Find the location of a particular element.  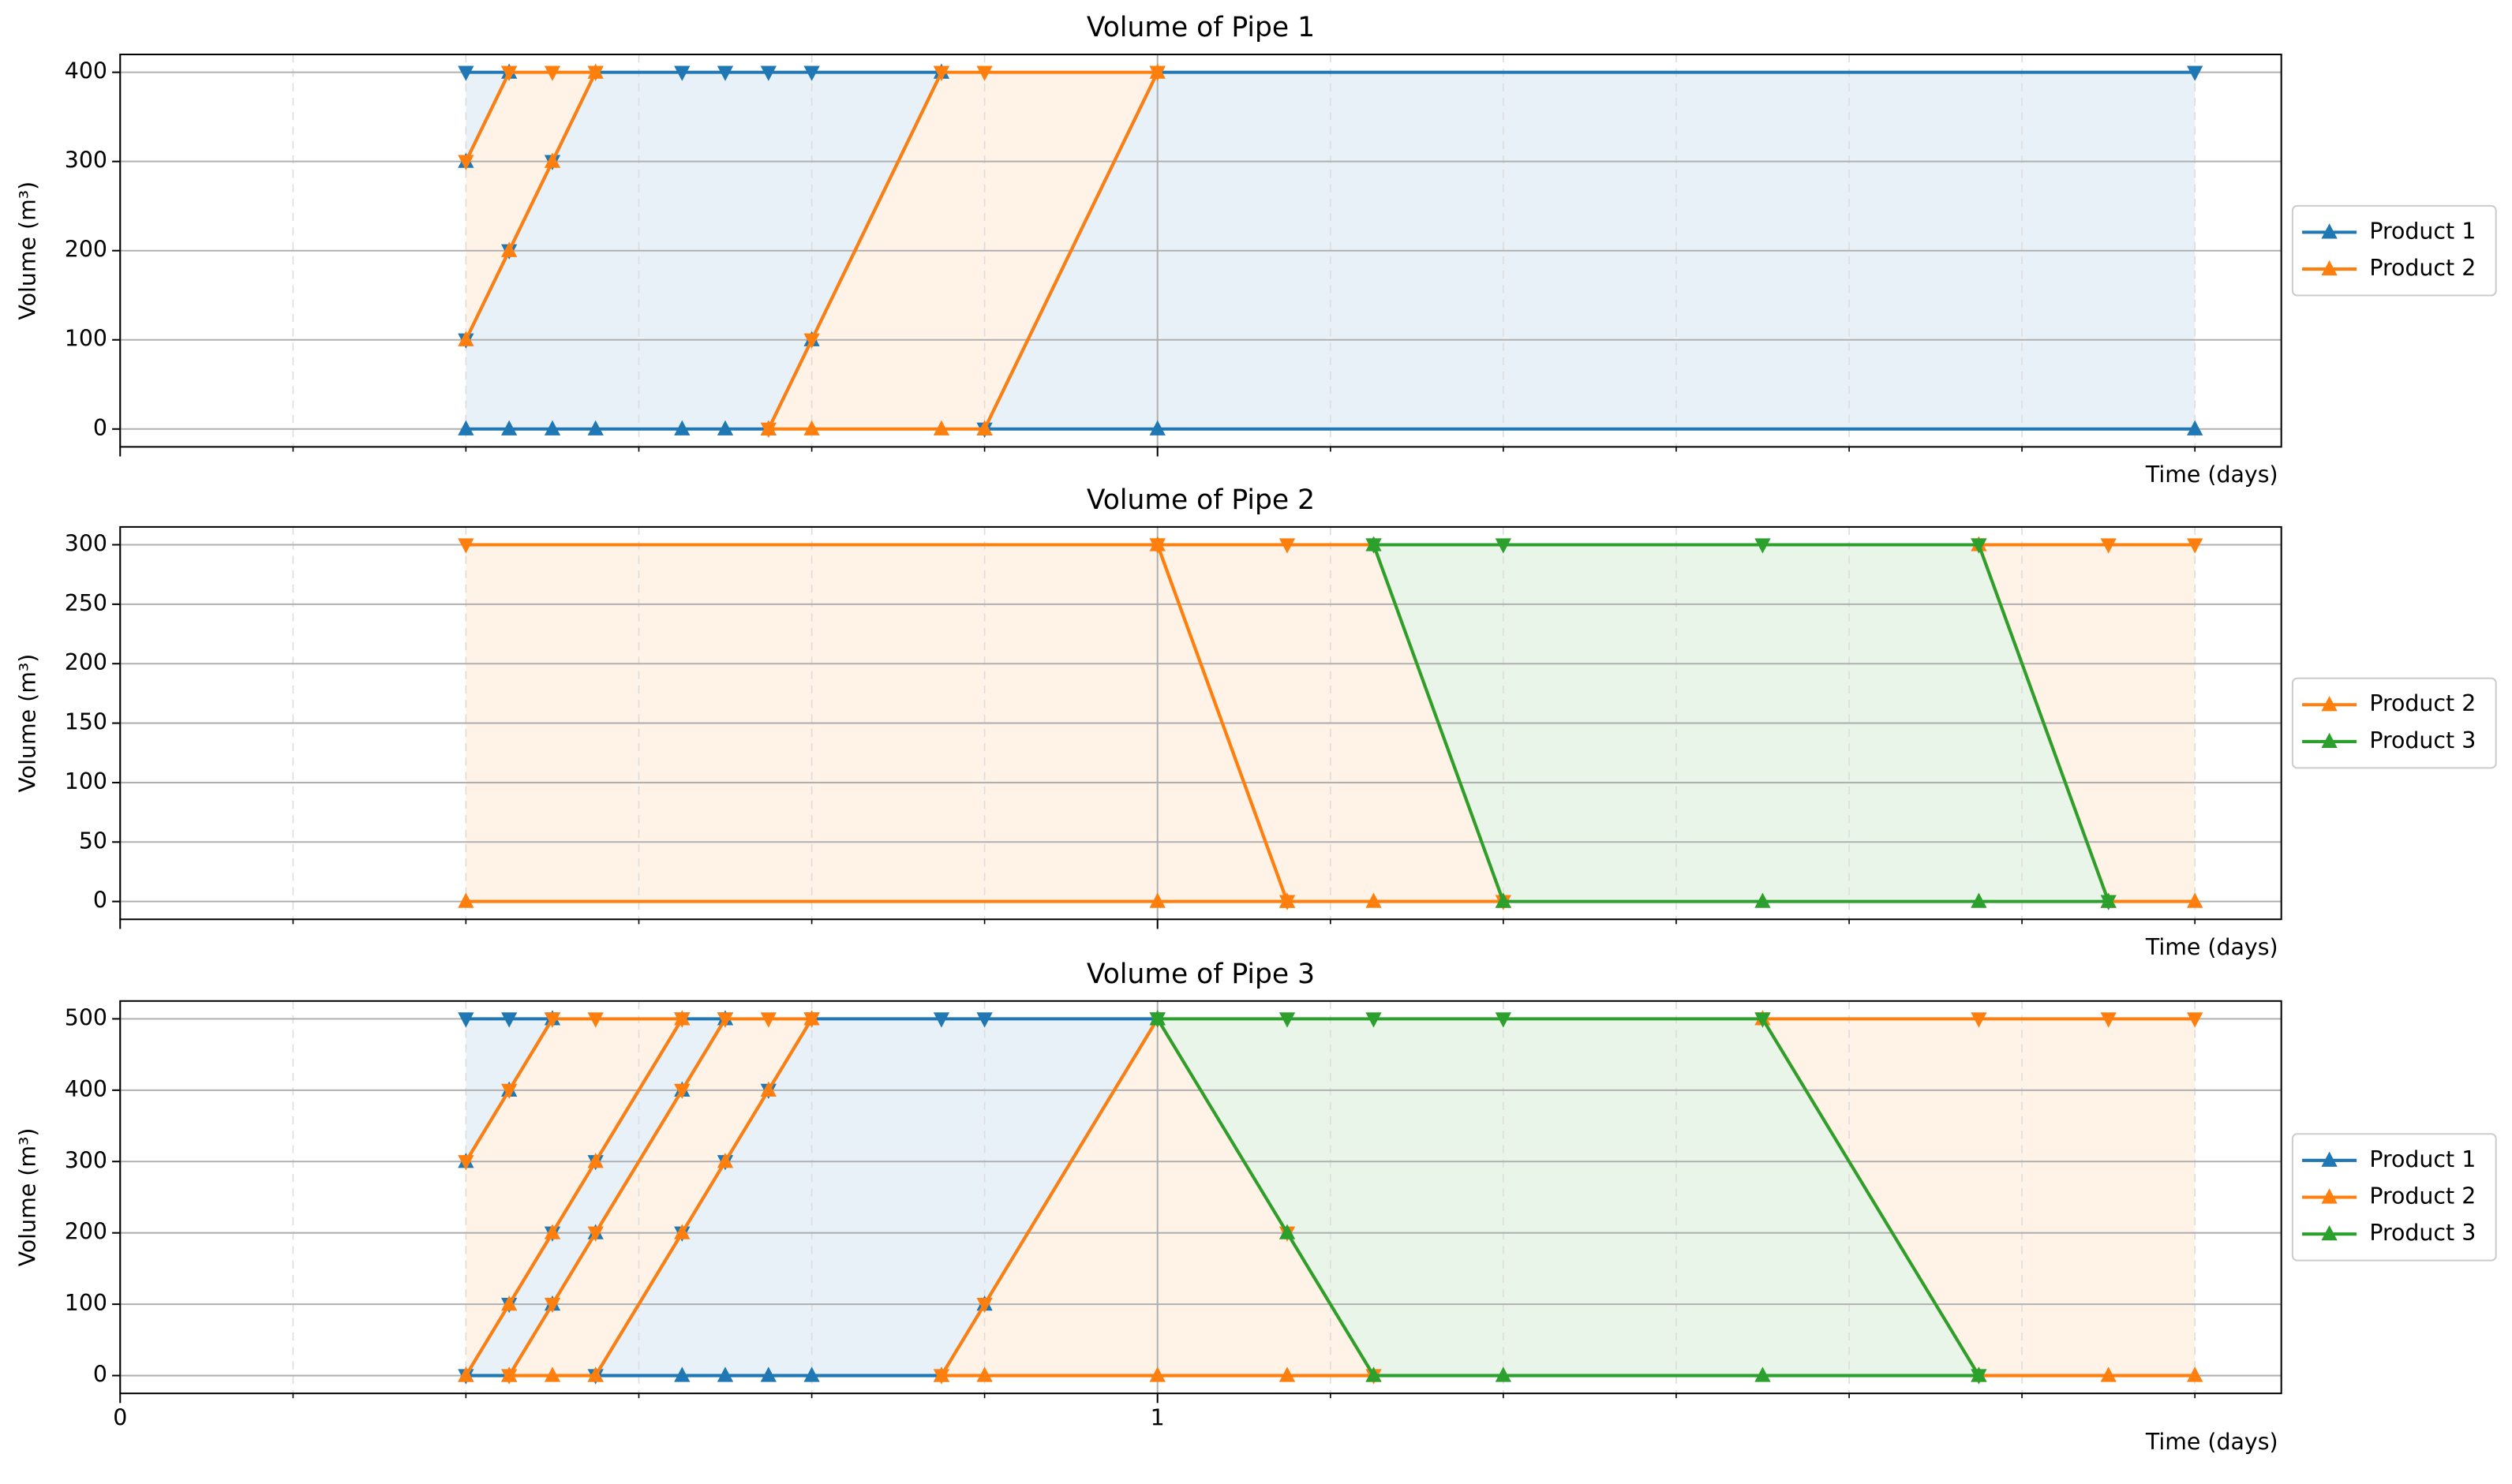

y-axis-label: Volume (m³) is located at coordinates (28, 723).